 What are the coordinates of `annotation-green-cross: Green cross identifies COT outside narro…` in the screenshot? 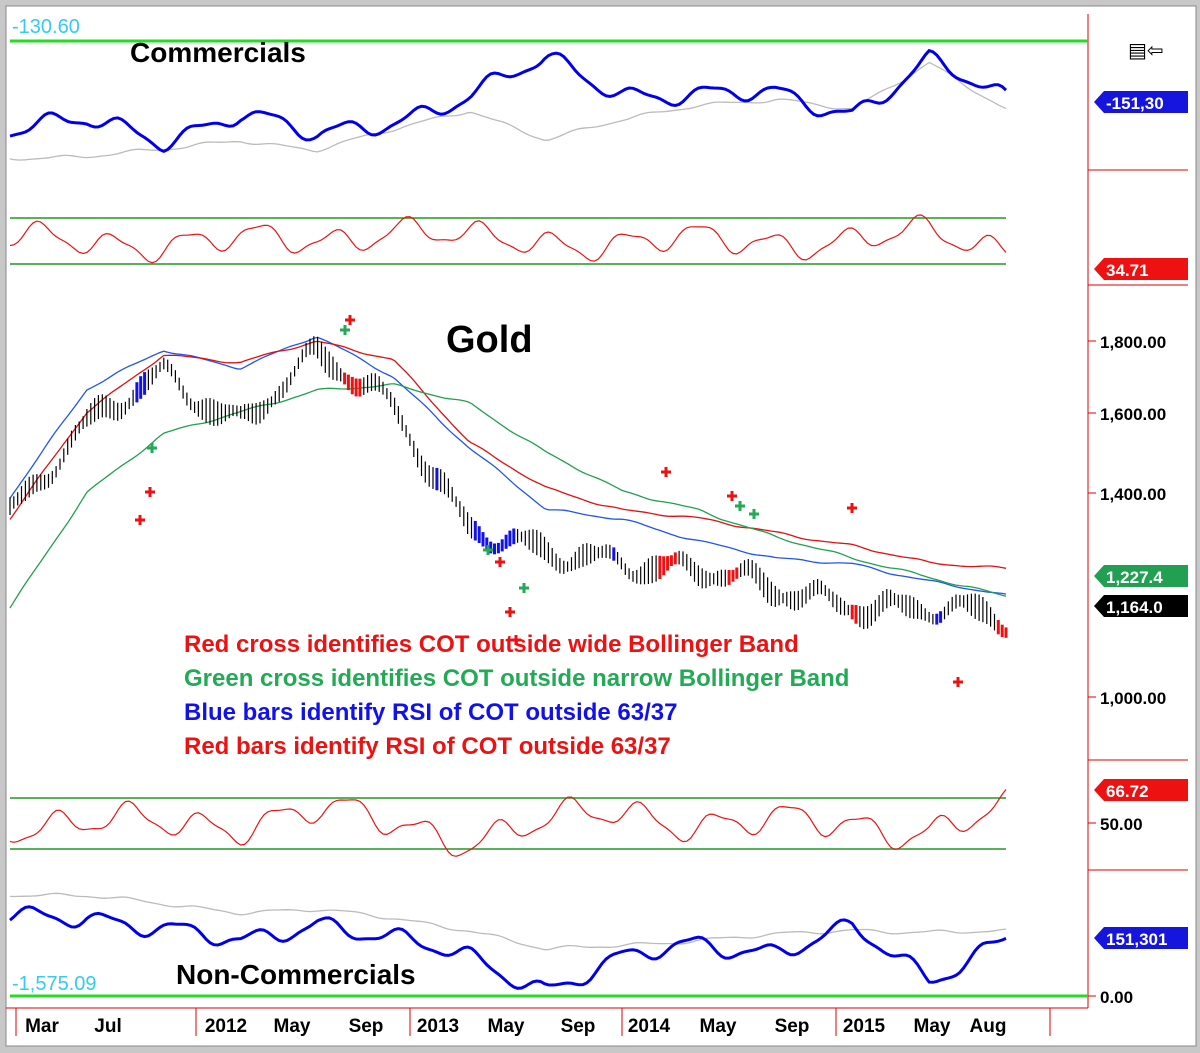 It's located at (516, 678).